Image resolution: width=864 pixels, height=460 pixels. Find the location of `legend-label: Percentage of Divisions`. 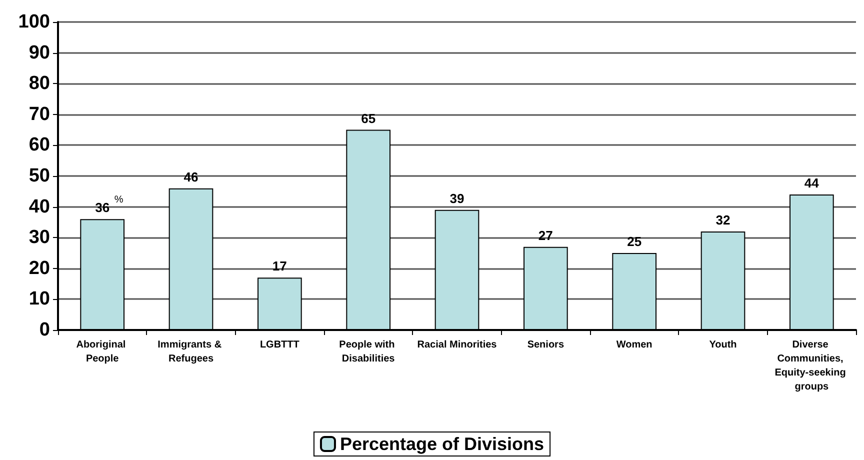

legend-label: Percentage of Divisions is located at coordinates (442, 444).